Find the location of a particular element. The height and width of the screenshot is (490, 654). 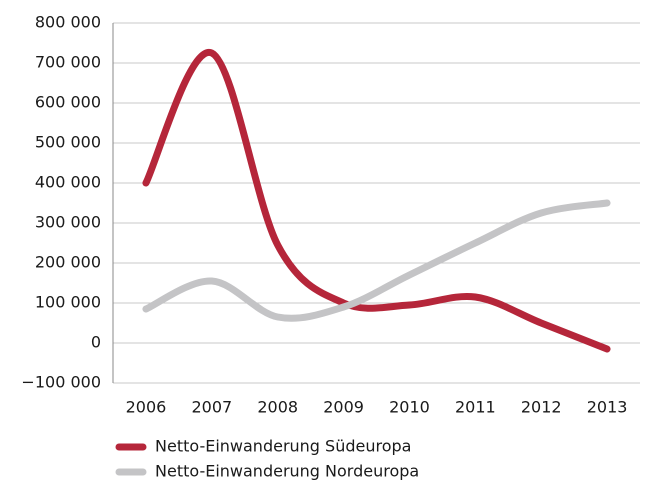

y-tick-label: 700 000 is located at coordinates (68, 62).